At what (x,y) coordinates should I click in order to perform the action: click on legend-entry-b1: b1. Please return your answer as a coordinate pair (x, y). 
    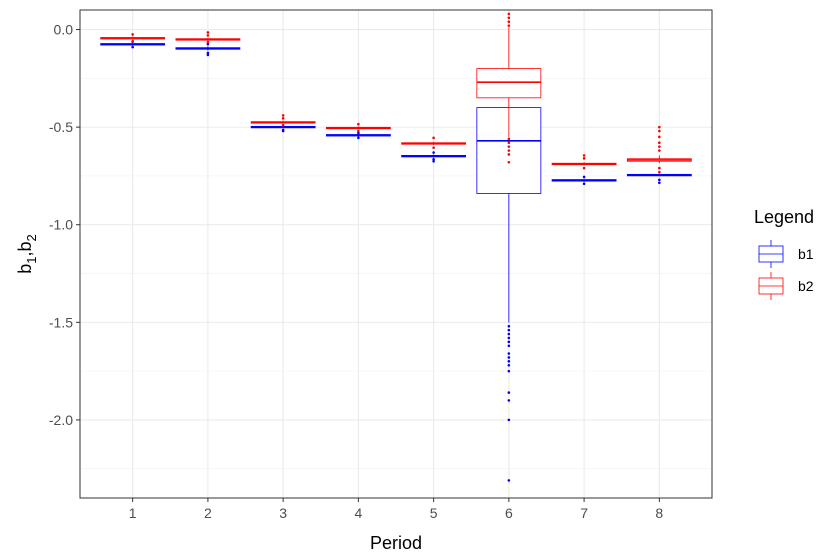
    Looking at the image, I should click on (786, 254).